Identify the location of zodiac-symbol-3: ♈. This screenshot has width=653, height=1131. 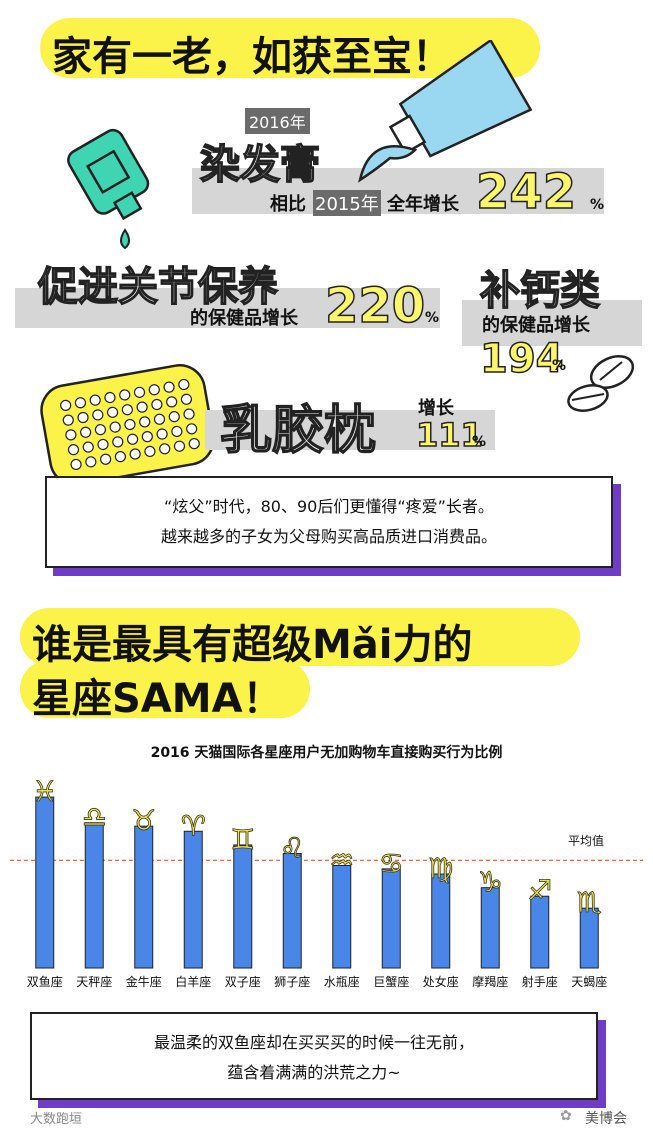
(193, 825).